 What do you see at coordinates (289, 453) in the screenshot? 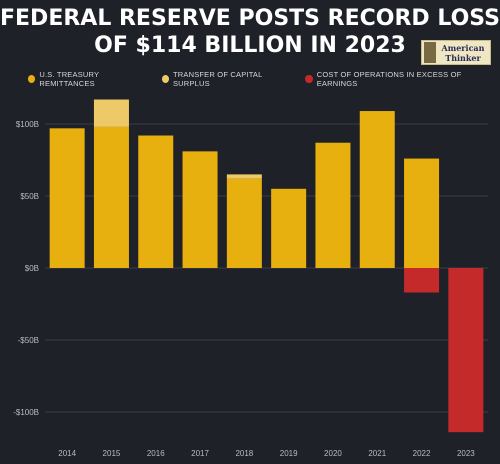
I see `x-tick-label: 2019` at bounding box center [289, 453].